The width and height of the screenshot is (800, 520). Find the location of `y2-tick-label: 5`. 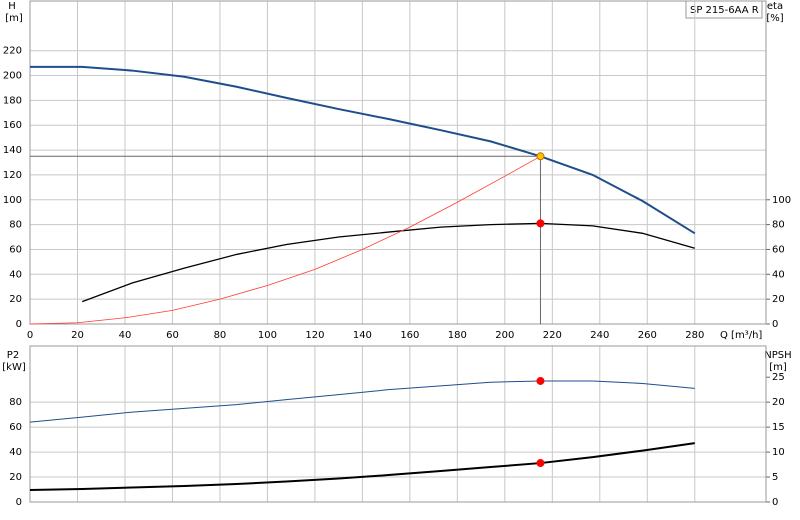

y2-tick-label: 5 is located at coordinates (775, 477).